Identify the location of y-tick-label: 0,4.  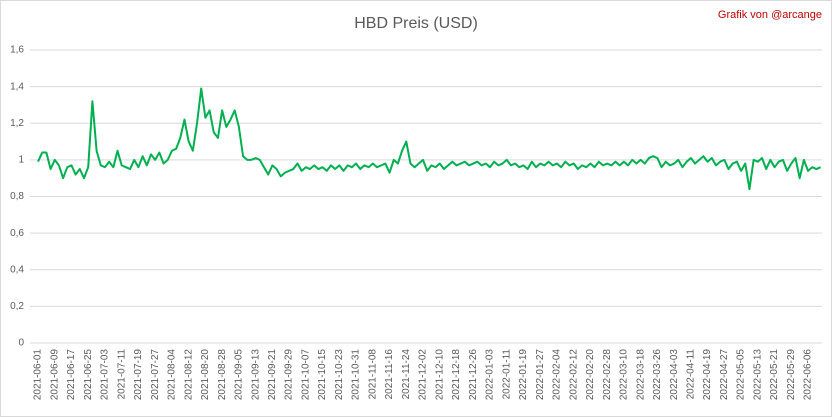
(17, 269).